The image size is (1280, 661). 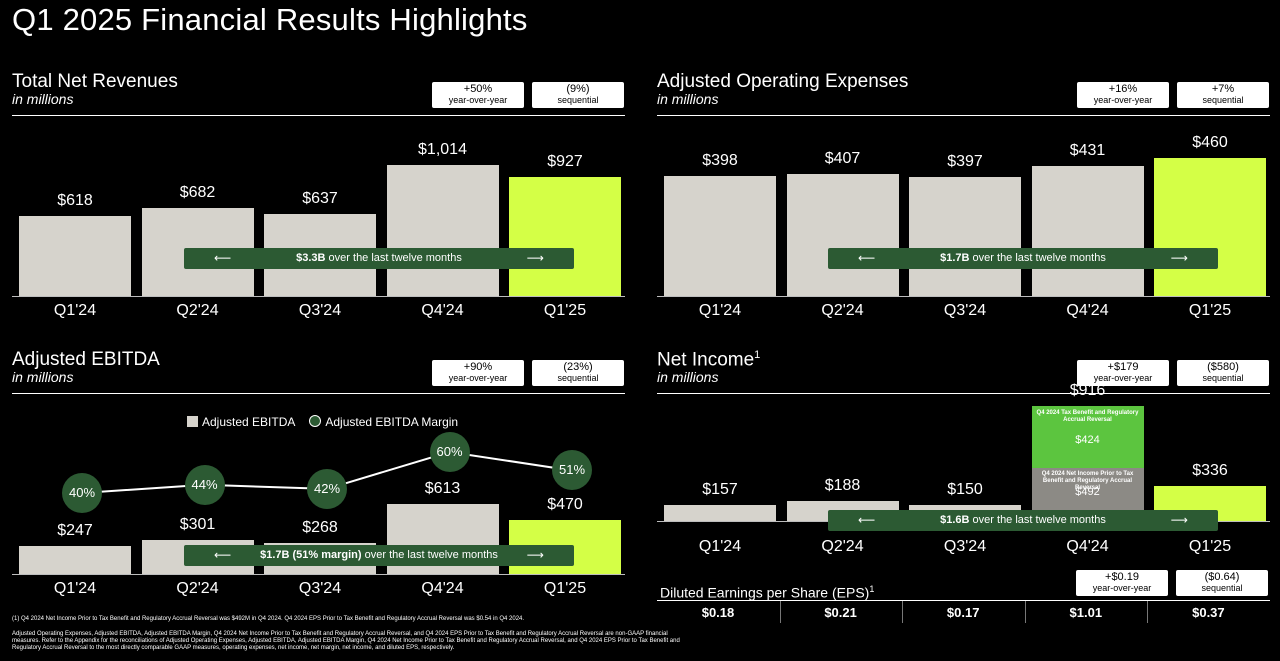 What do you see at coordinates (842, 486) in the screenshot?
I see `bar-value-label: $188` at bounding box center [842, 486].